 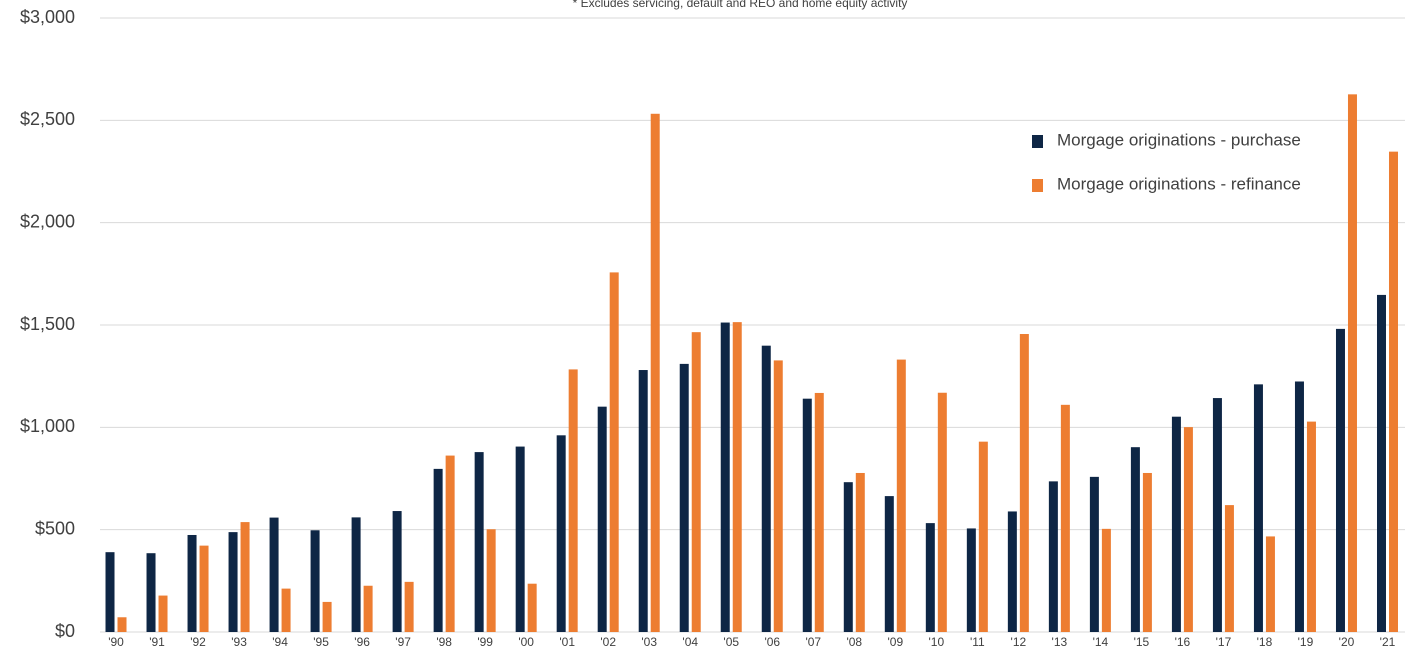 I want to click on x-tick-label: '01, so click(x=567, y=642).